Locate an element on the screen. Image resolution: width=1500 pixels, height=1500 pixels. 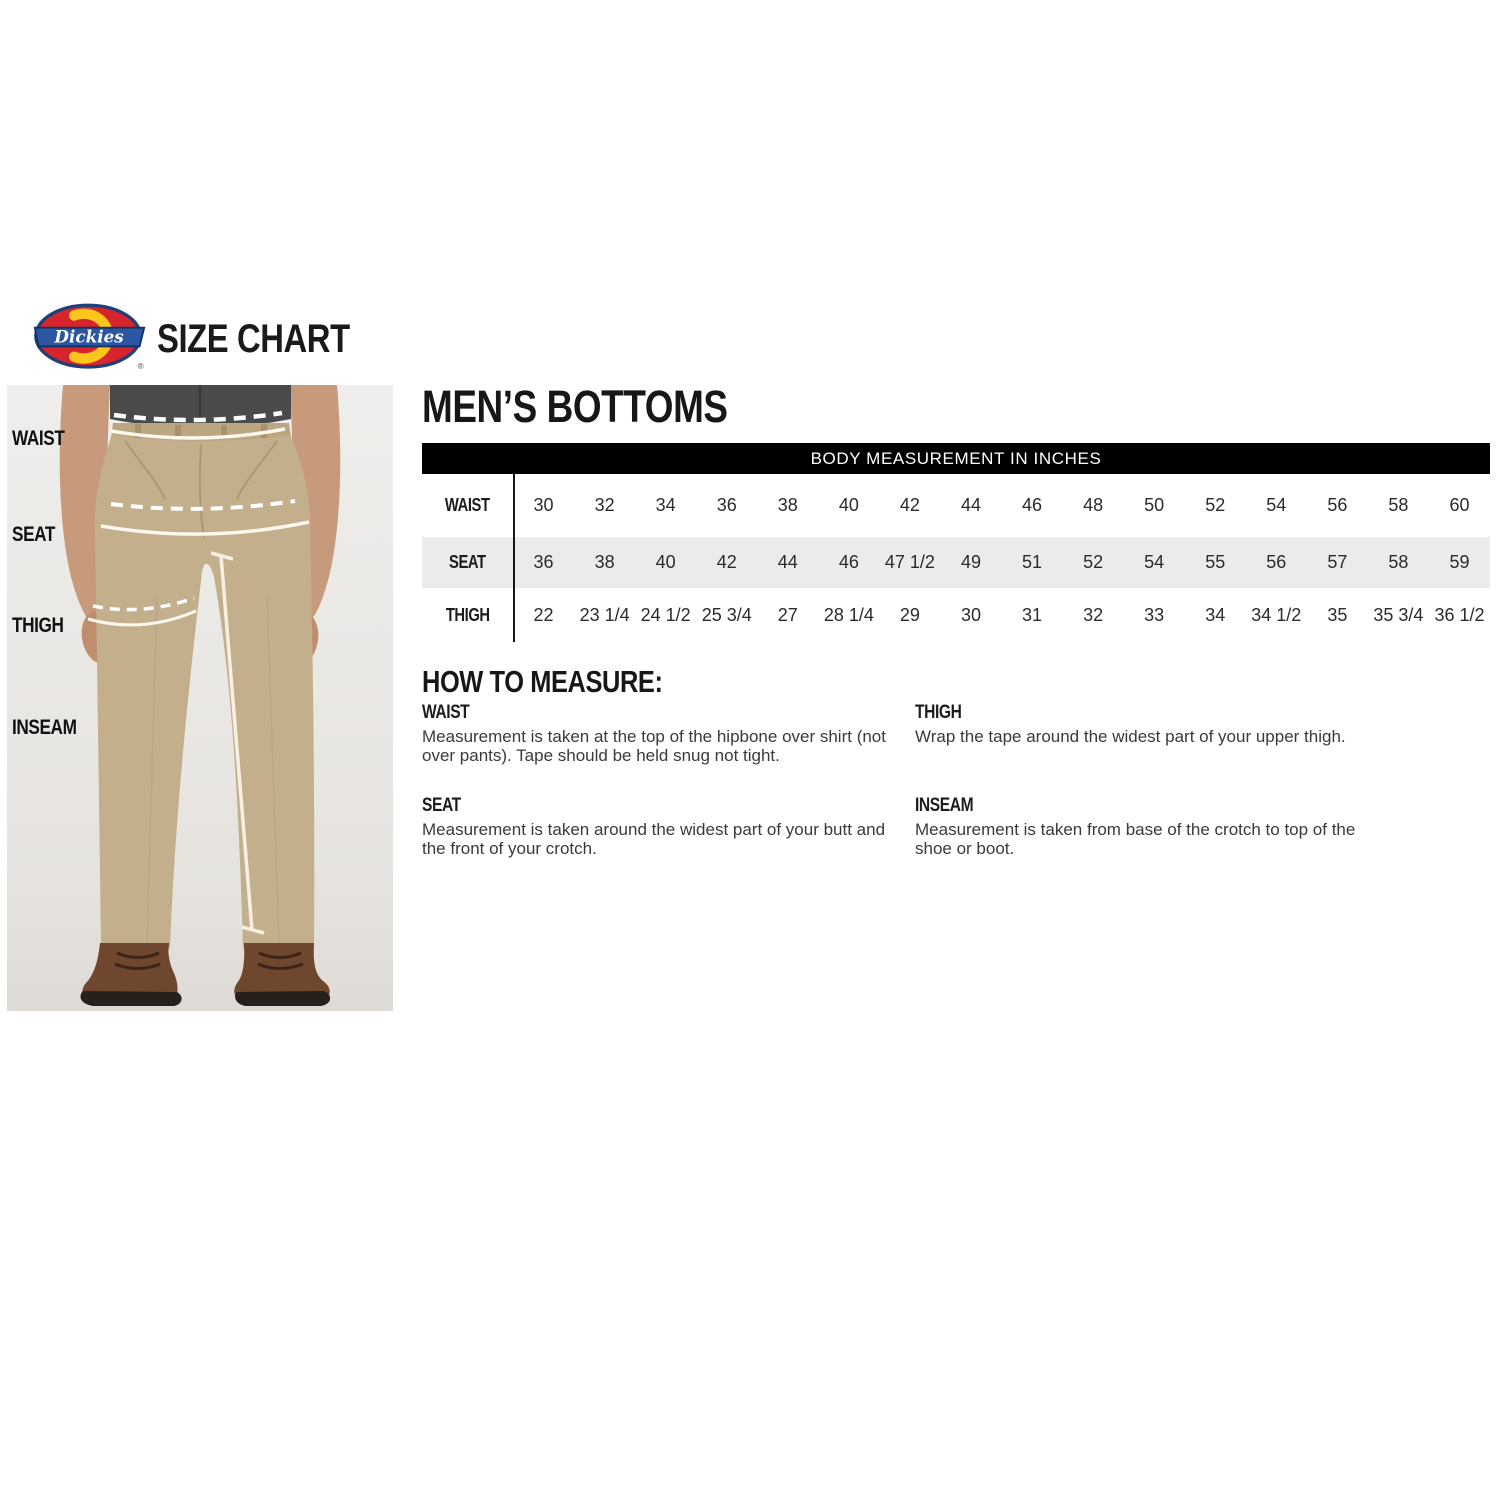
size-value: 48 is located at coordinates (1093, 505).